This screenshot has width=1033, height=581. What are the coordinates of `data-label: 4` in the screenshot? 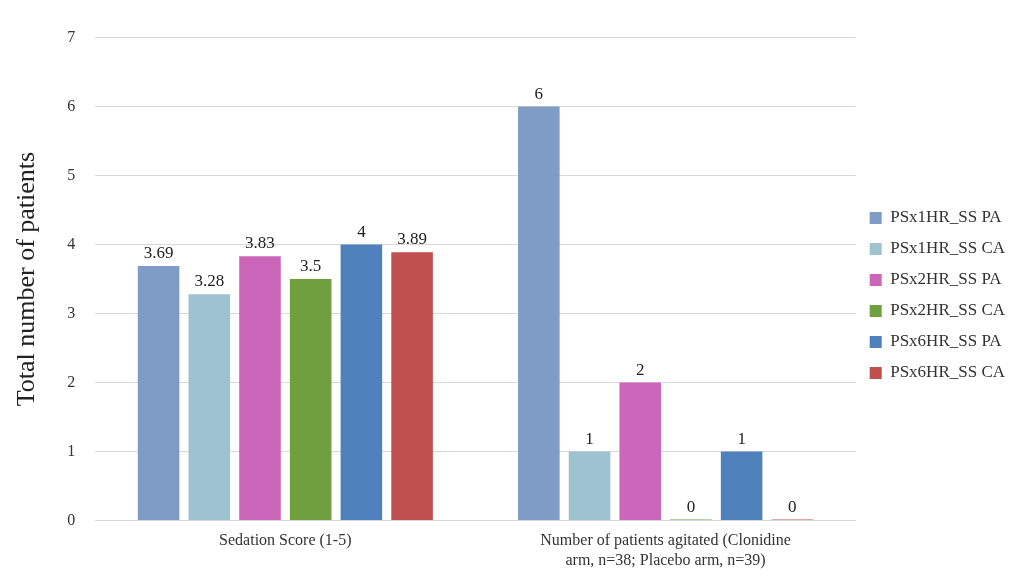 It's located at (362, 231).